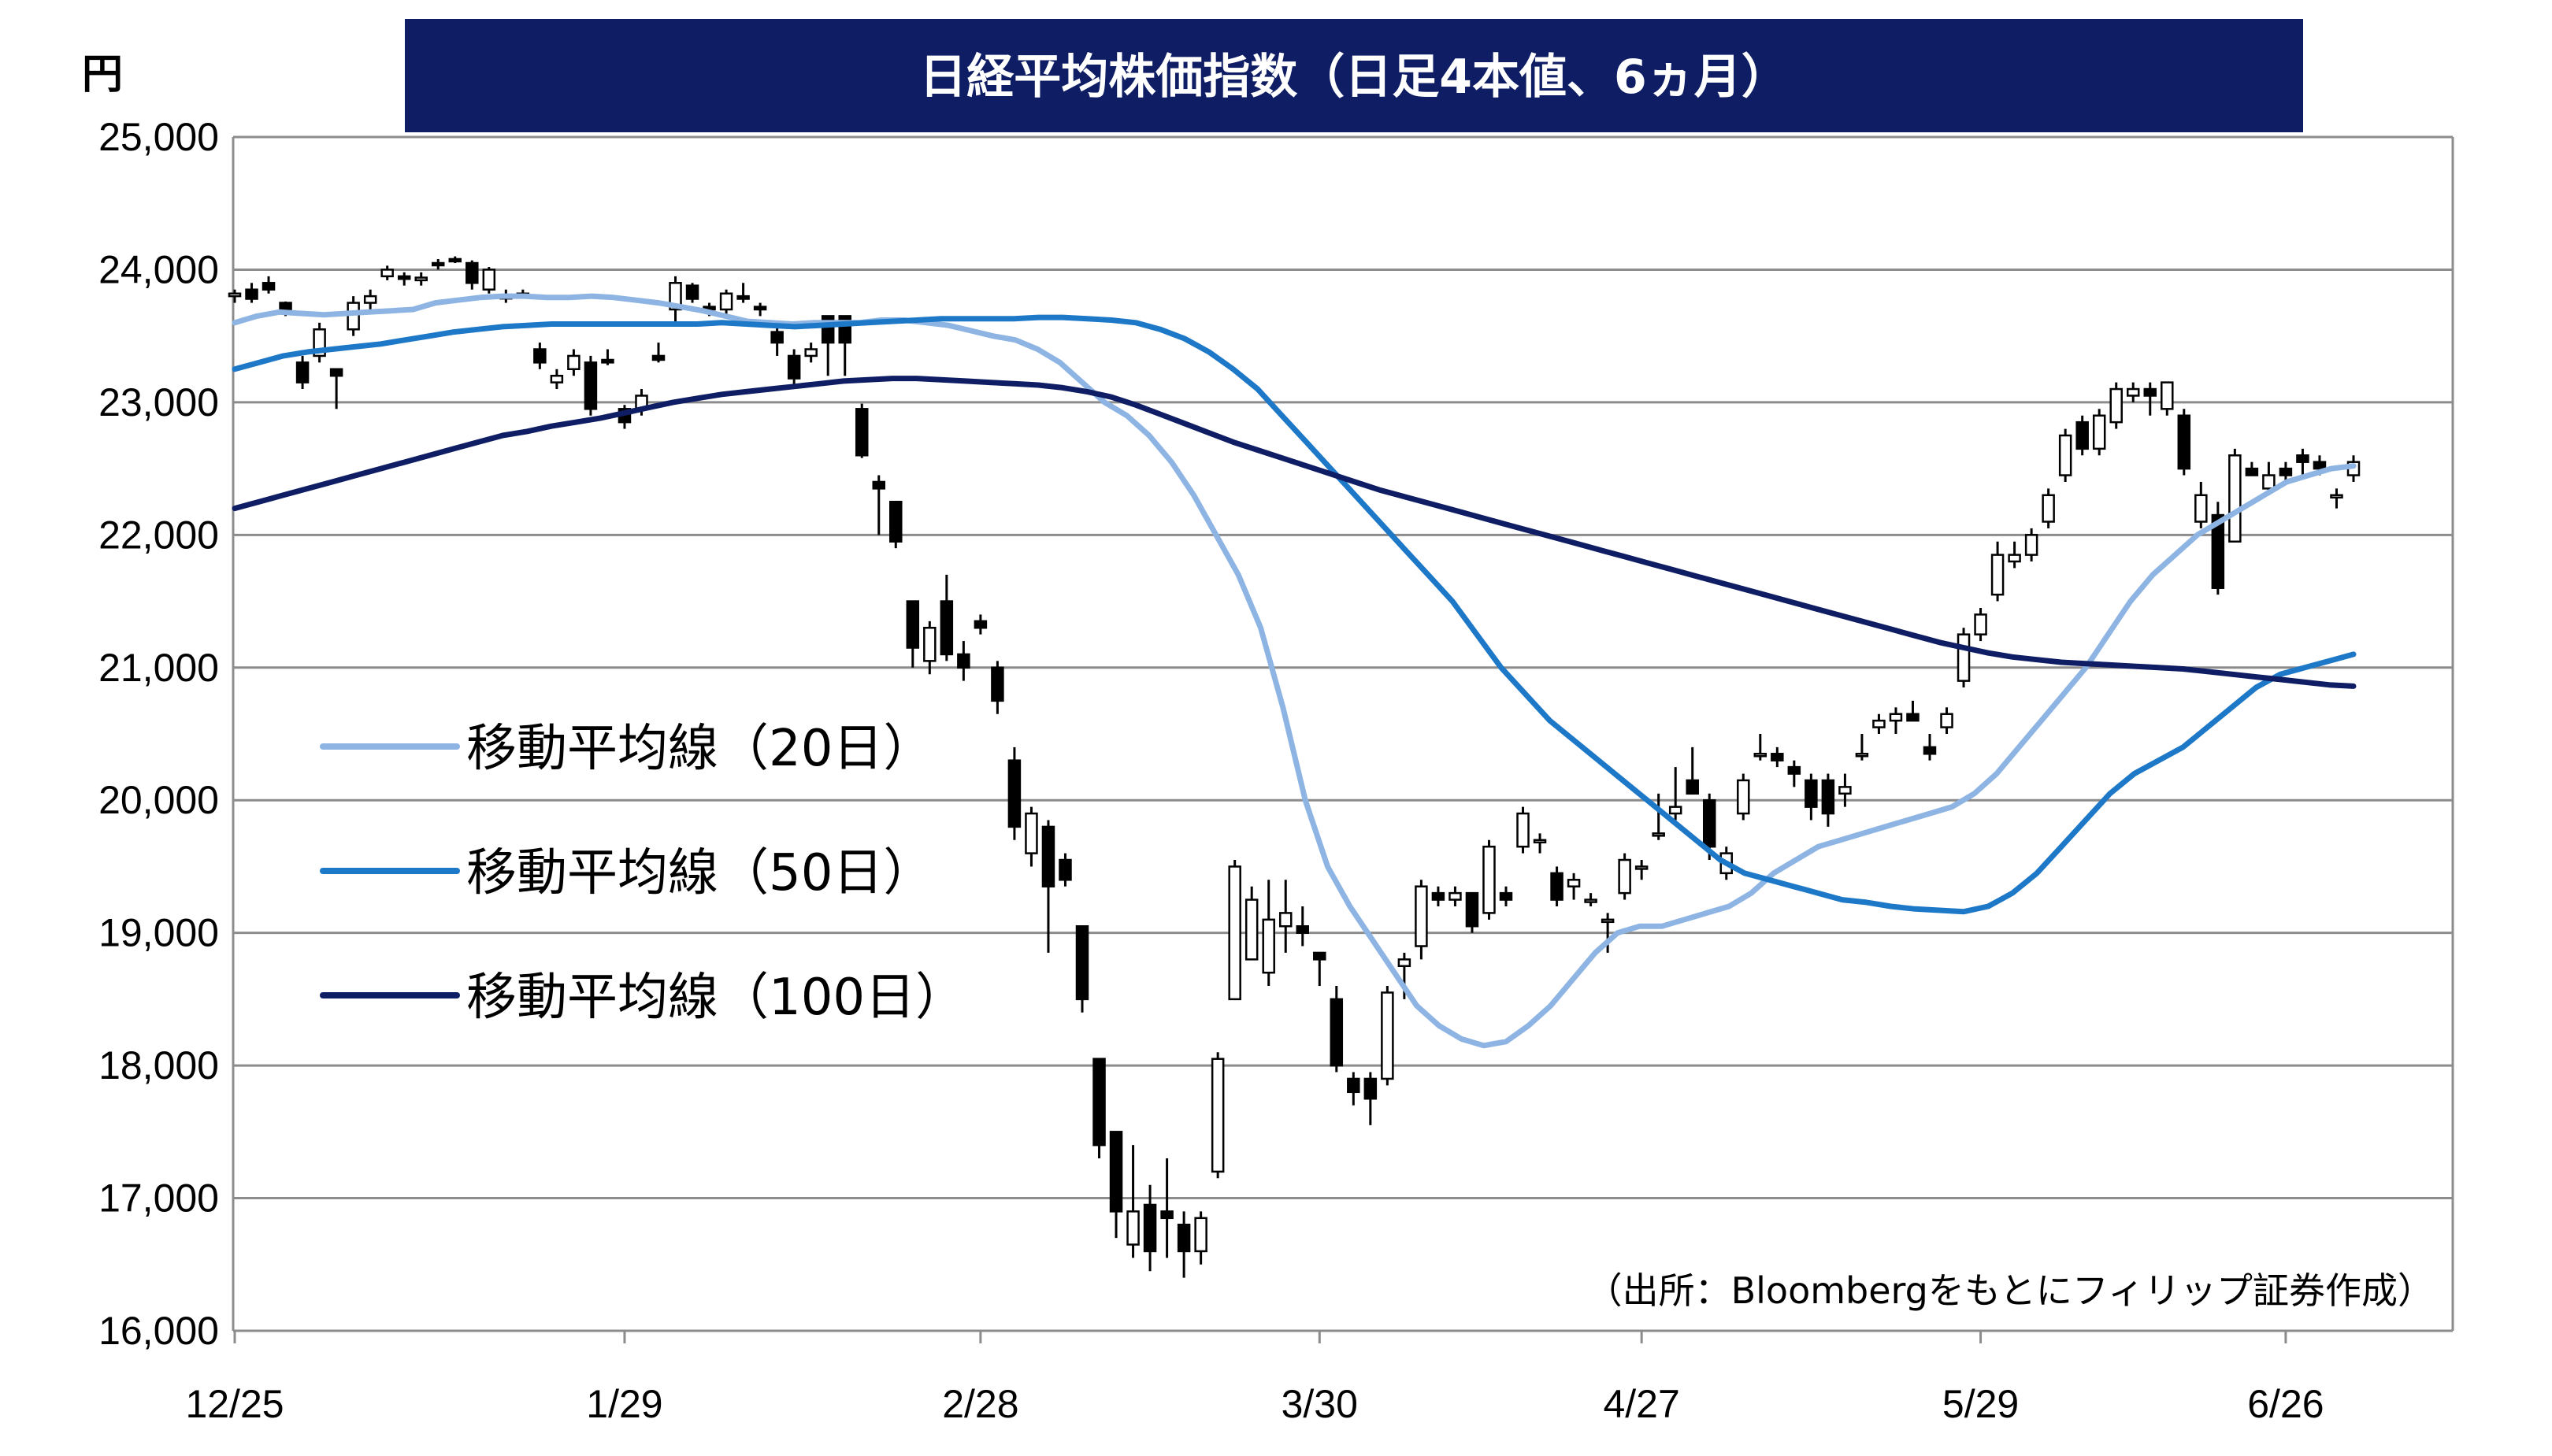  I want to click on legend-item: 移動平均線（20日）, so click(626, 749).